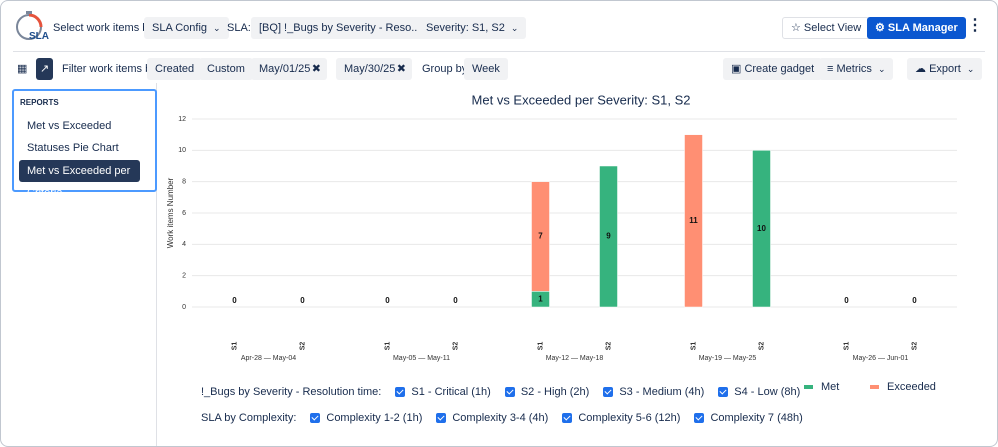 This screenshot has width=998, height=447. I want to click on filter-option: S2 - High (2h), so click(546, 392).